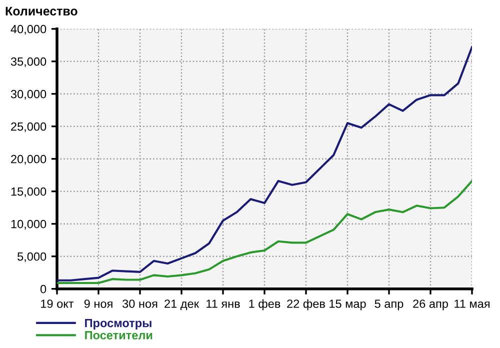 The height and width of the screenshot is (348, 500). Describe the element at coordinates (306, 304) in the screenshot. I see `x-tick-label: 22 фев` at that location.